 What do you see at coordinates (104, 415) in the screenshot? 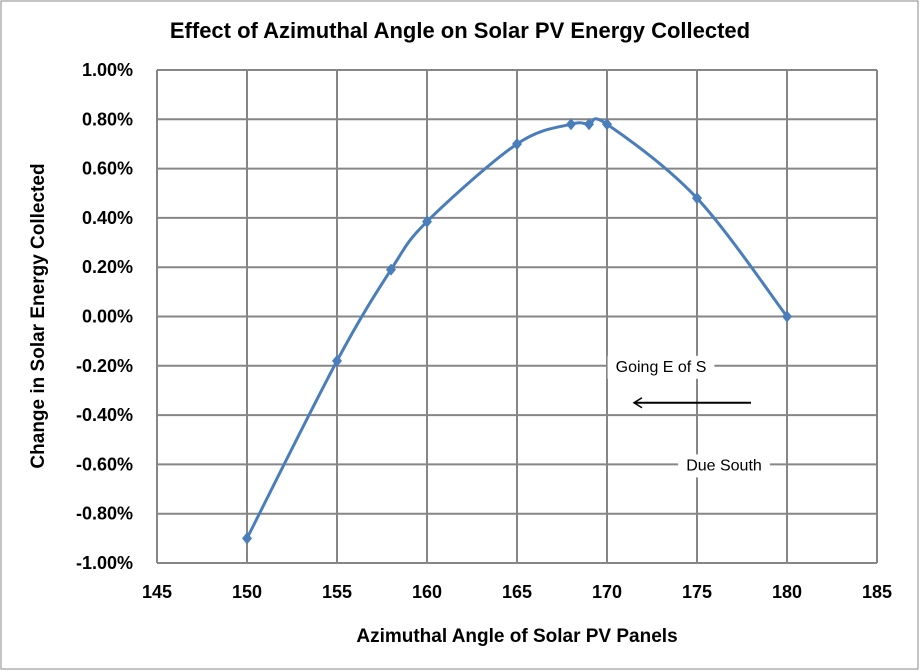
I see `y-tick-label: -0.40%` at bounding box center [104, 415].